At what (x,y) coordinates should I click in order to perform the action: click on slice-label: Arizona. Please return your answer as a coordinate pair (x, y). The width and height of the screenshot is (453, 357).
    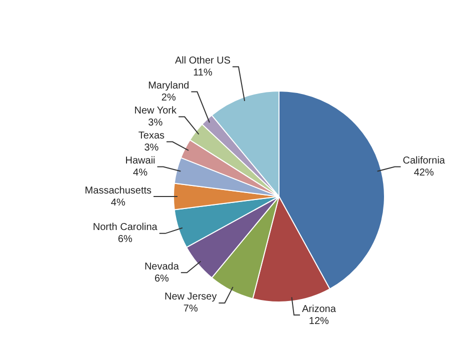
    Looking at the image, I should click on (319, 309).